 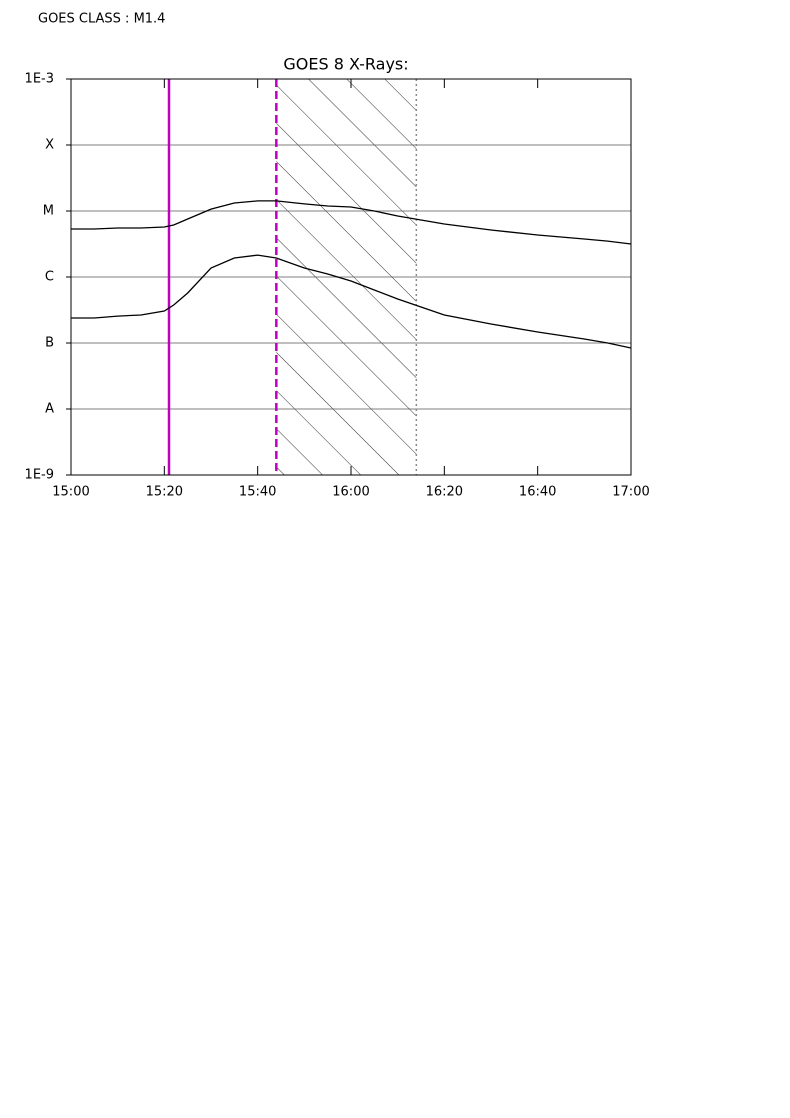 I want to click on x-tick-label: 15:40, so click(x=257, y=492).